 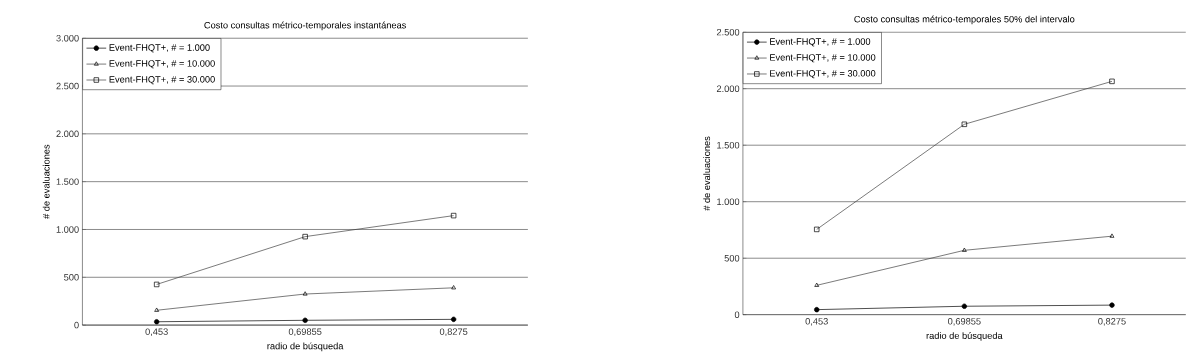 What do you see at coordinates (305, 26) in the screenshot?
I see `chart-title: Costo consultas métrico-temporales instantáneas` at bounding box center [305, 26].